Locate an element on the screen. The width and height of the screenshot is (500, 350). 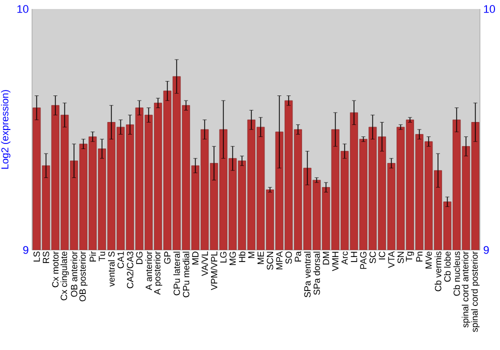
x-tick-label: DG is located at coordinates (139, 258).